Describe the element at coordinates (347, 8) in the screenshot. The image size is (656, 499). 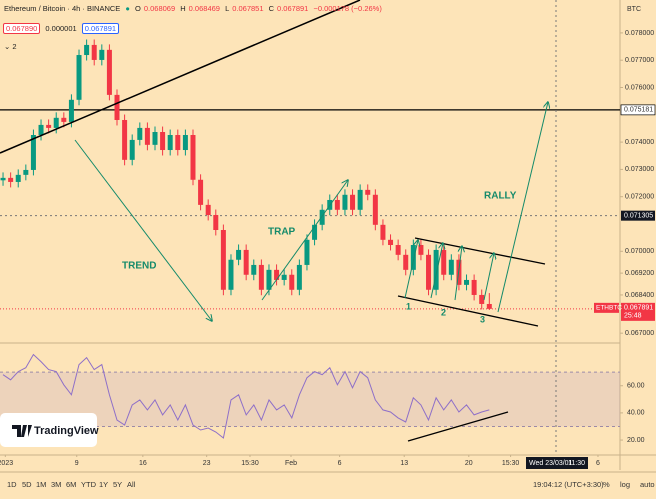
I see `change: −0.000178 (−0.26%)` at that location.